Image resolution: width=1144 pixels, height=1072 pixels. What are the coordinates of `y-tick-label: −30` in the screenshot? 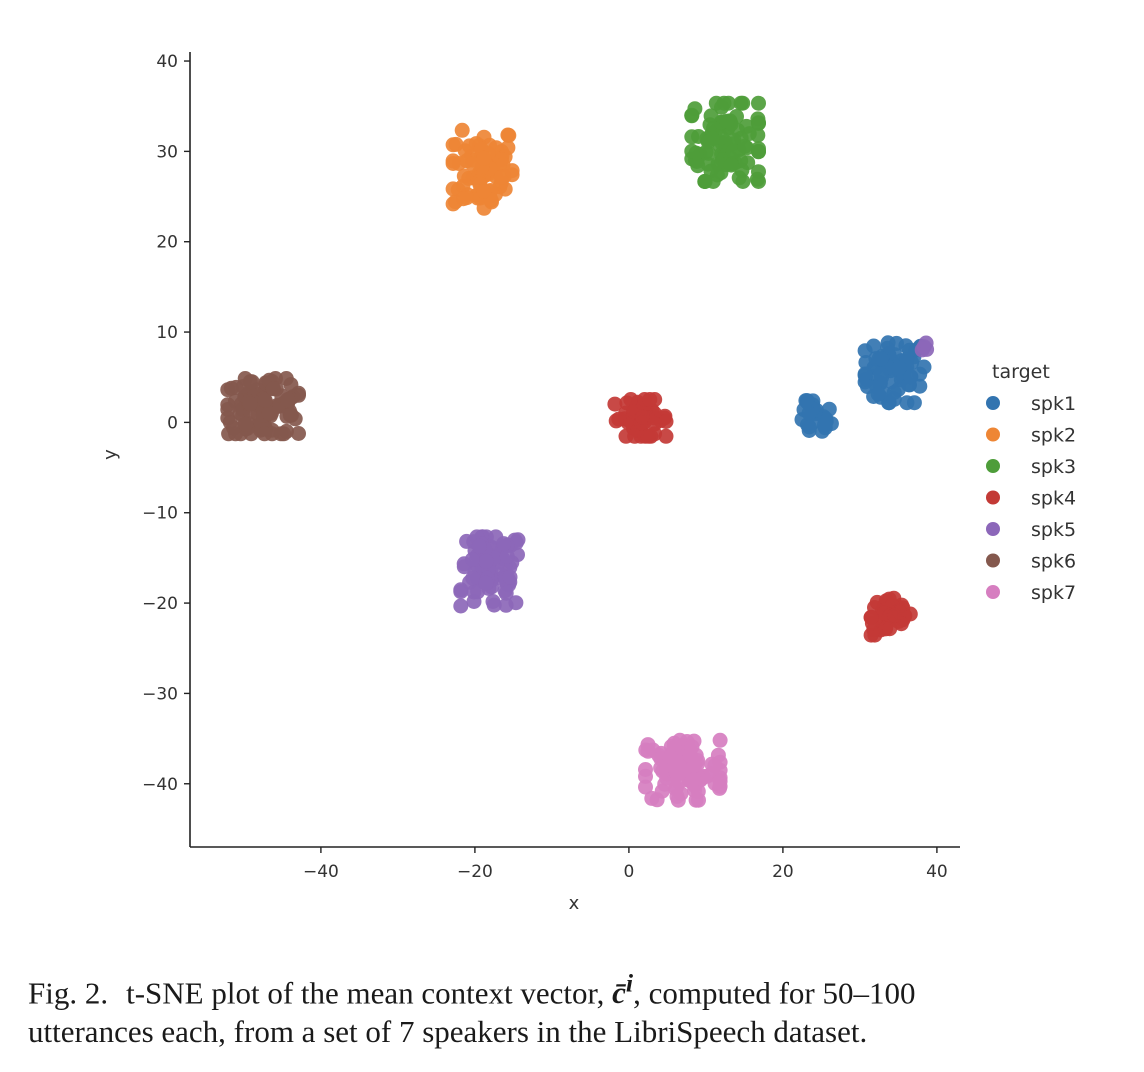 It's located at (160, 694).